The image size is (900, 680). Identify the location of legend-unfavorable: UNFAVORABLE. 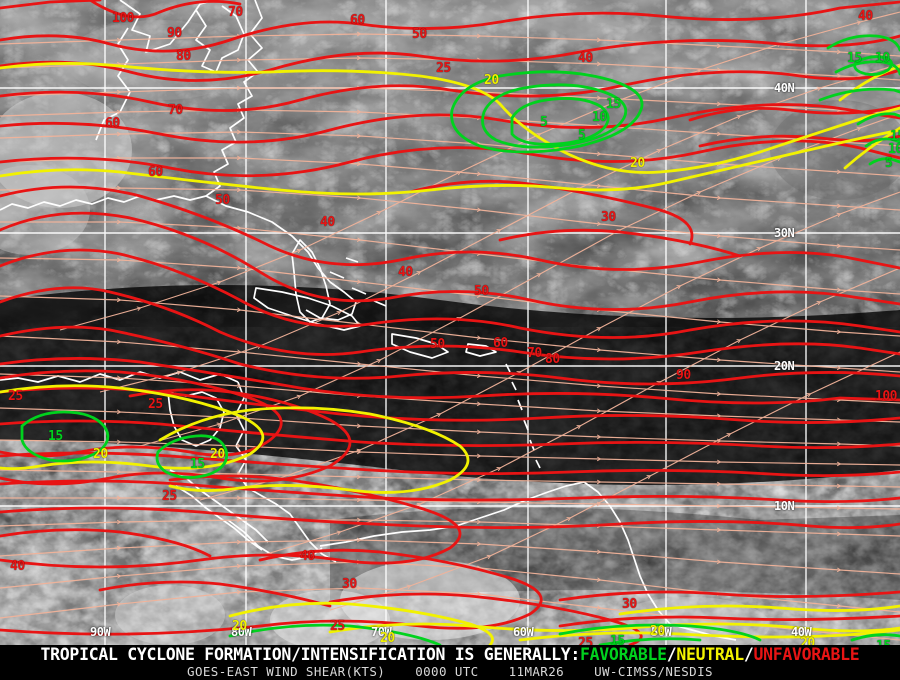
(806, 654).